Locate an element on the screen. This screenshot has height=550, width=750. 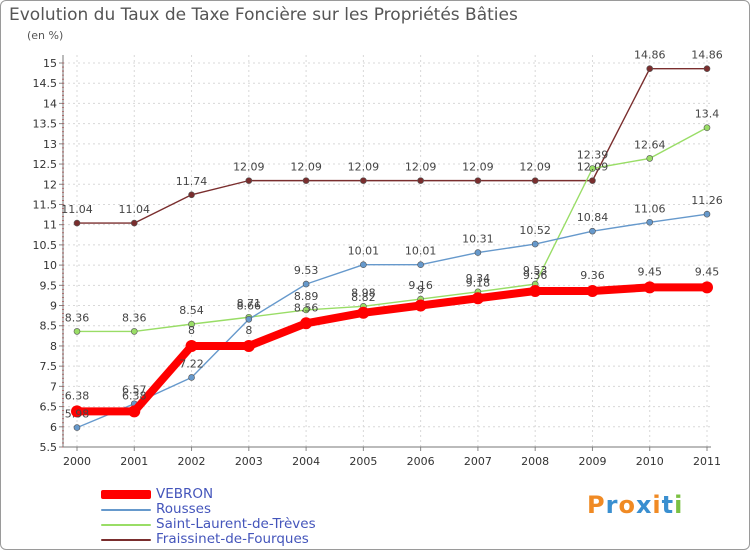
legend-item-rousses: Rousses is located at coordinates (208, 509).